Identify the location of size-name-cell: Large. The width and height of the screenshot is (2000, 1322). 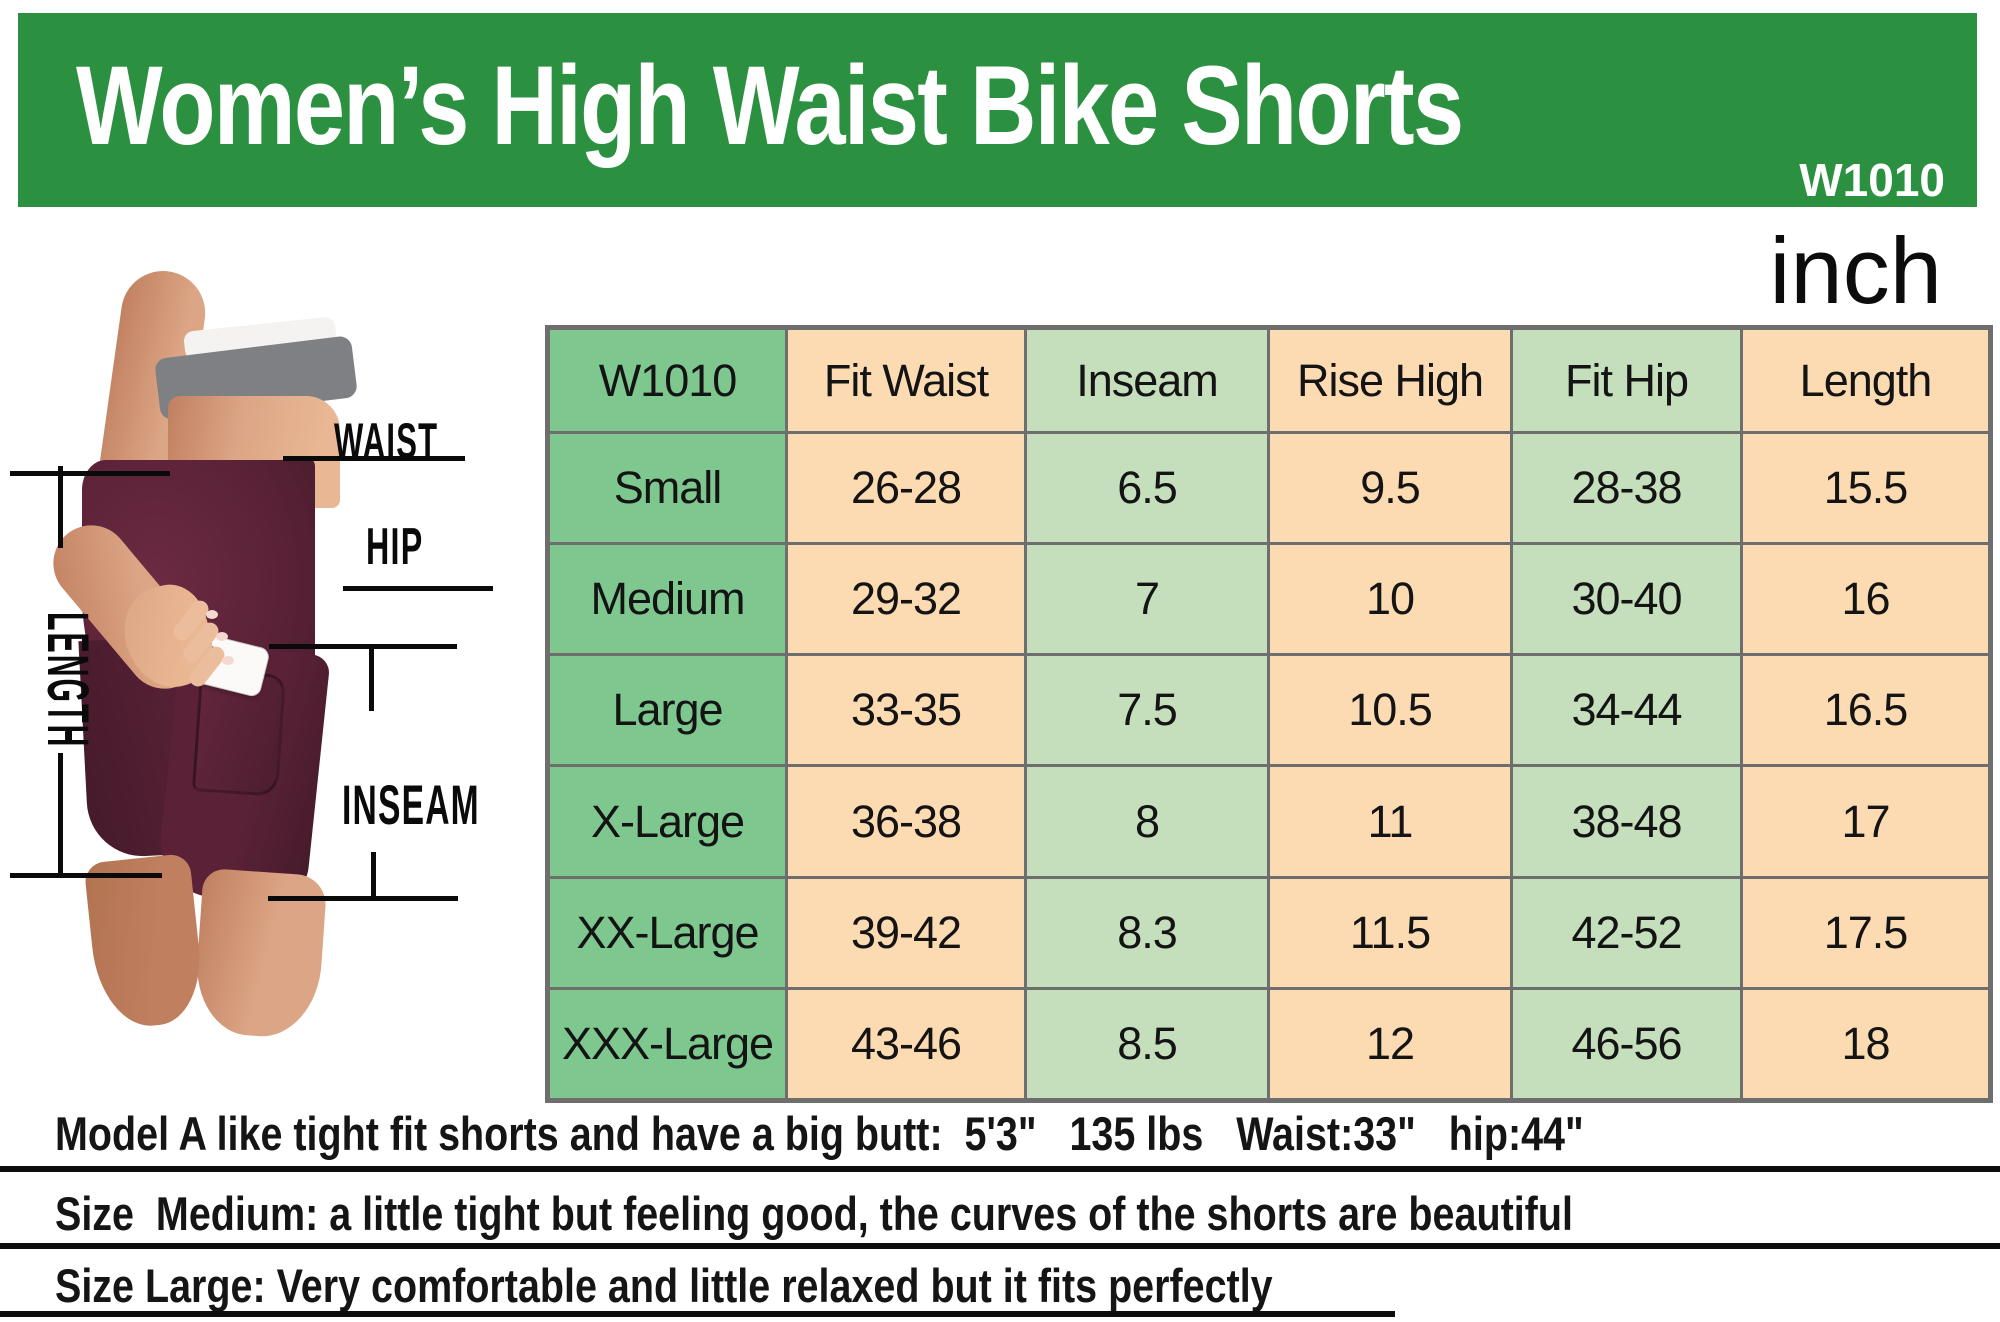
(667, 710).